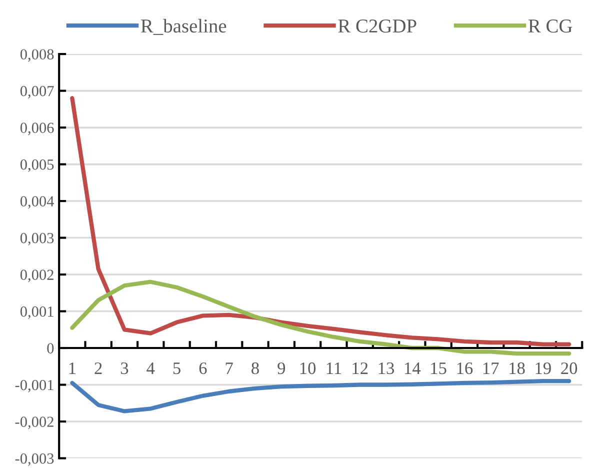 Image resolution: width=591 pixels, height=470 pixels. Describe the element at coordinates (203, 368) in the screenshot. I see `x-tick-label: 6` at that location.